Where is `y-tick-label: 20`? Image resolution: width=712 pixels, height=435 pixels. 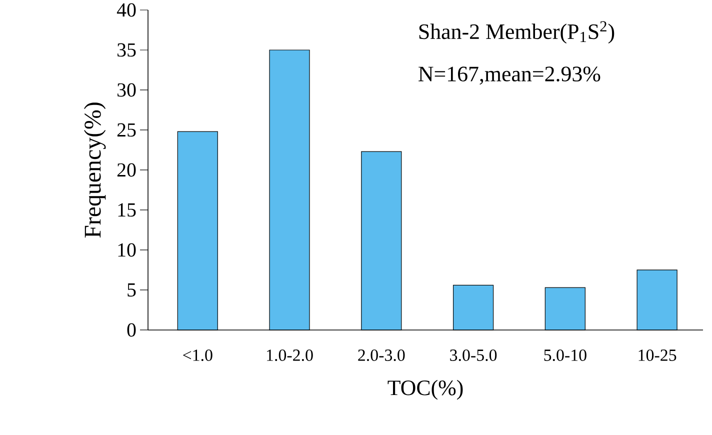
y-tick-label: 20 is located at coordinates (126, 170).